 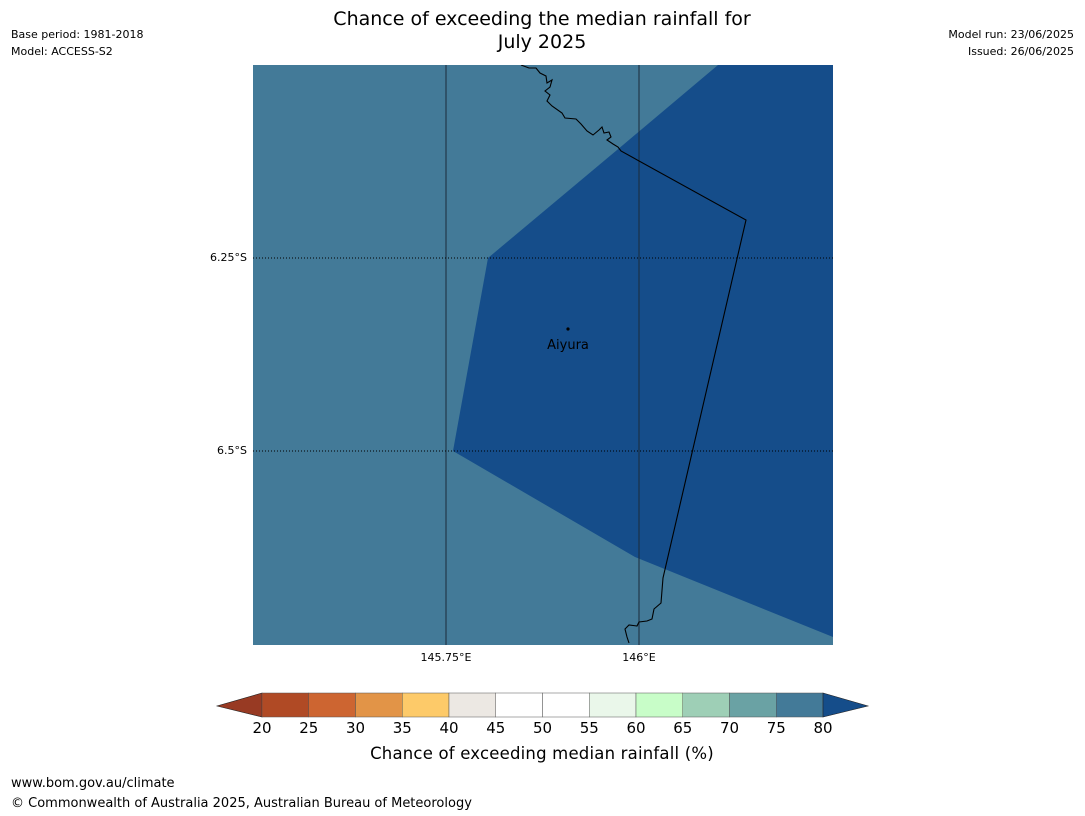 What do you see at coordinates (776, 728) in the screenshot?
I see `colorbar-tick-label: 75` at bounding box center [776, 728].